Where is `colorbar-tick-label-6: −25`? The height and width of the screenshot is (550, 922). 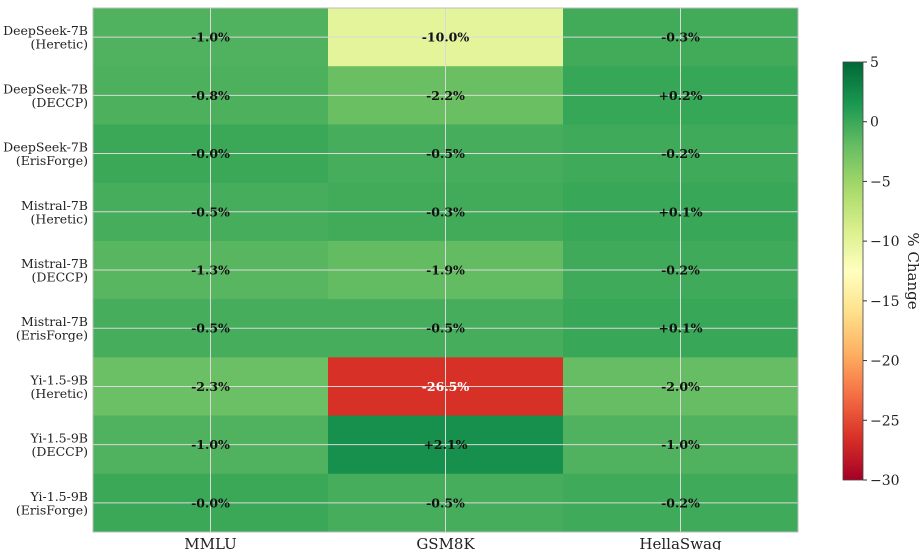 colorbar-tick-label-6: −25 is located at coordinates (885, 421).